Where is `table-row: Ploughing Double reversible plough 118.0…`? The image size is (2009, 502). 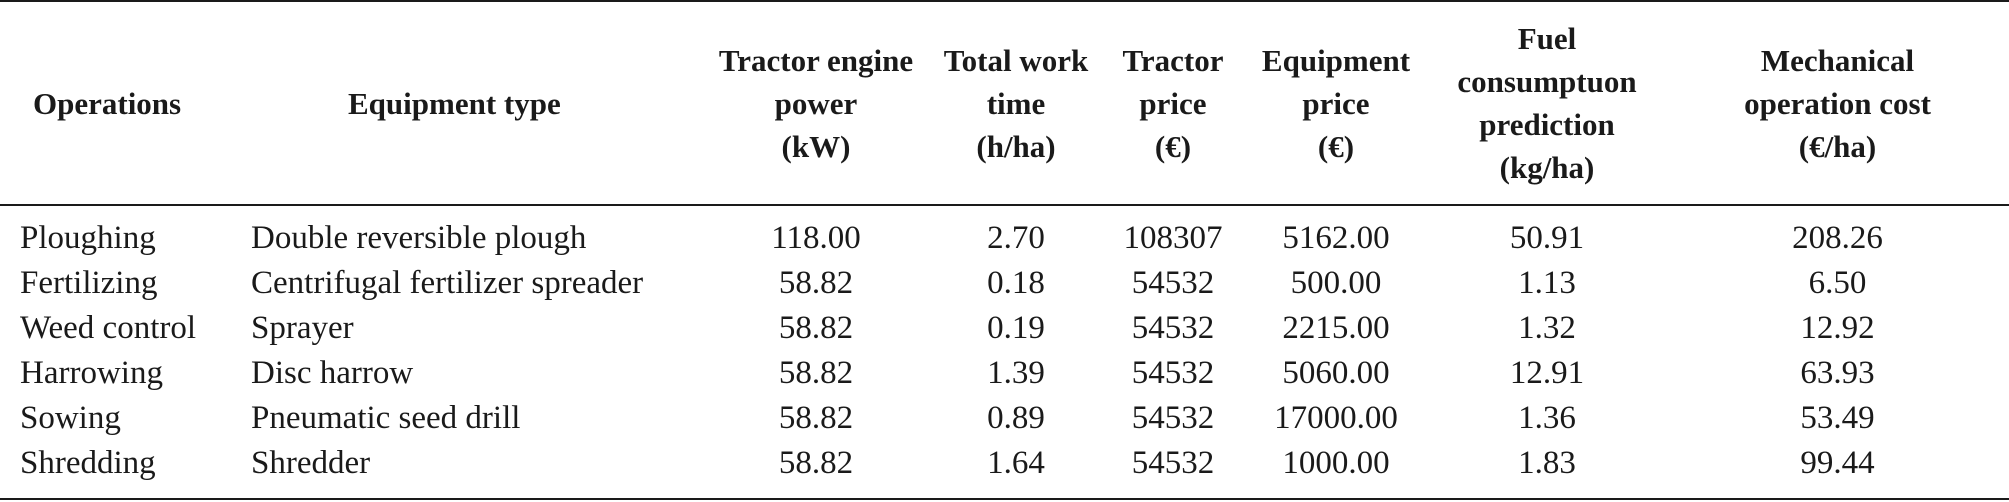
table-row: Ploughing Double reversible plough 118.0… is located at coordinates (1004, 232).